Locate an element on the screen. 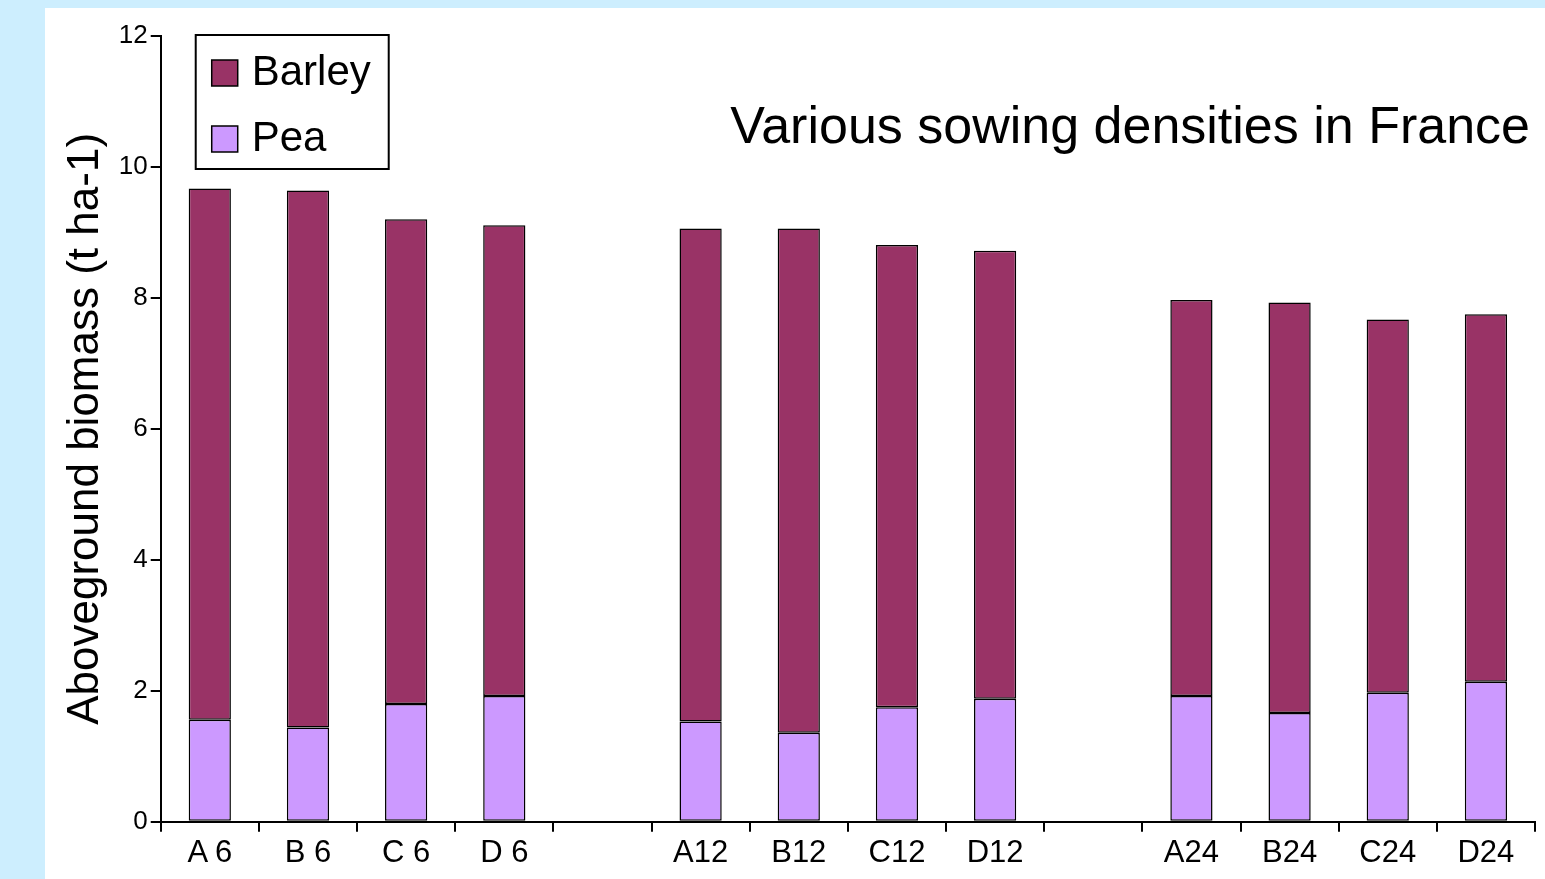 The height and width of the screenshot is (879, 1545). y-tick-label: 4 is located at coordinates (140, 558).